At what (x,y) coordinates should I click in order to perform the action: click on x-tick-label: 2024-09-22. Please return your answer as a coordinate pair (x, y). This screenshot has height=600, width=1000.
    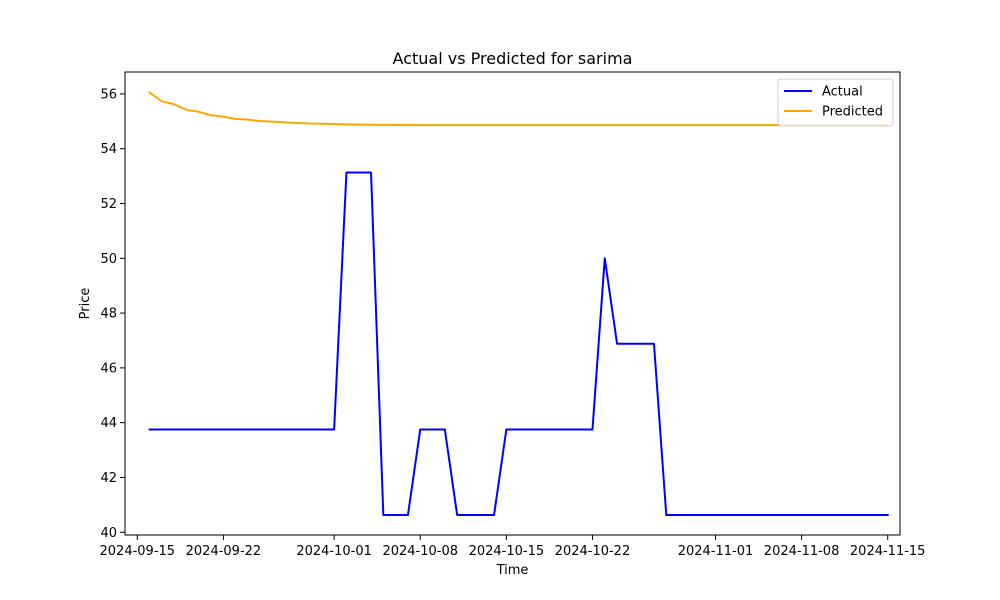
    Looking at the image, I should click on (224, 551).